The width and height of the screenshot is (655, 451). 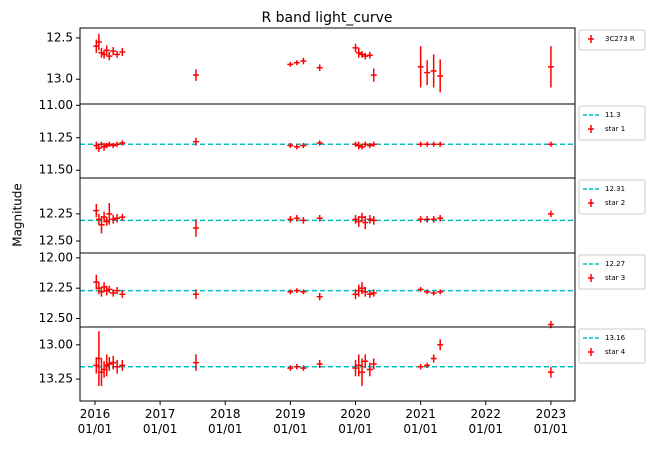 What do you see at coordinates (486, 421) in the screenshot?
I see `x-tick-label: 2022 01/01` at bounding box center [486, 421].